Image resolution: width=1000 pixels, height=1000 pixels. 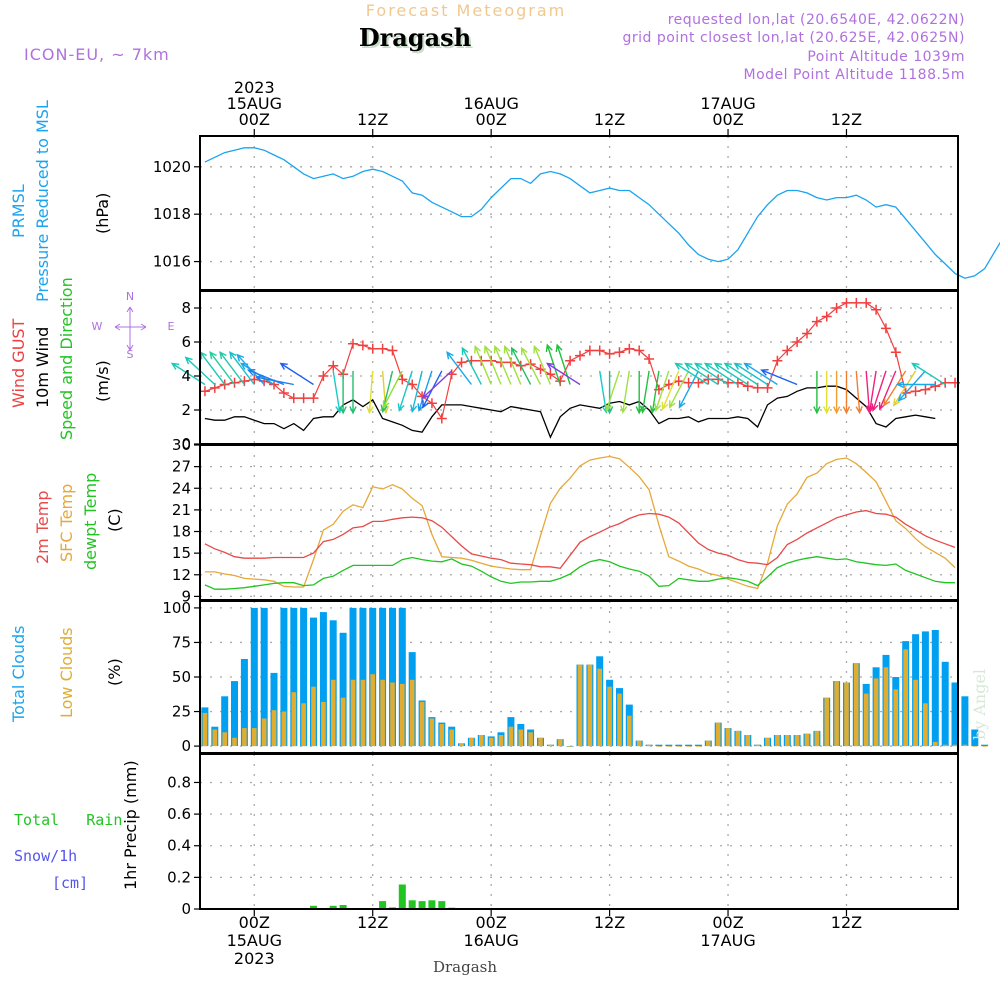 What do you see at coordinates (114, 672) in the screenshot?
I see `clouds-unit: (%)` at bounding box center [114, 672].